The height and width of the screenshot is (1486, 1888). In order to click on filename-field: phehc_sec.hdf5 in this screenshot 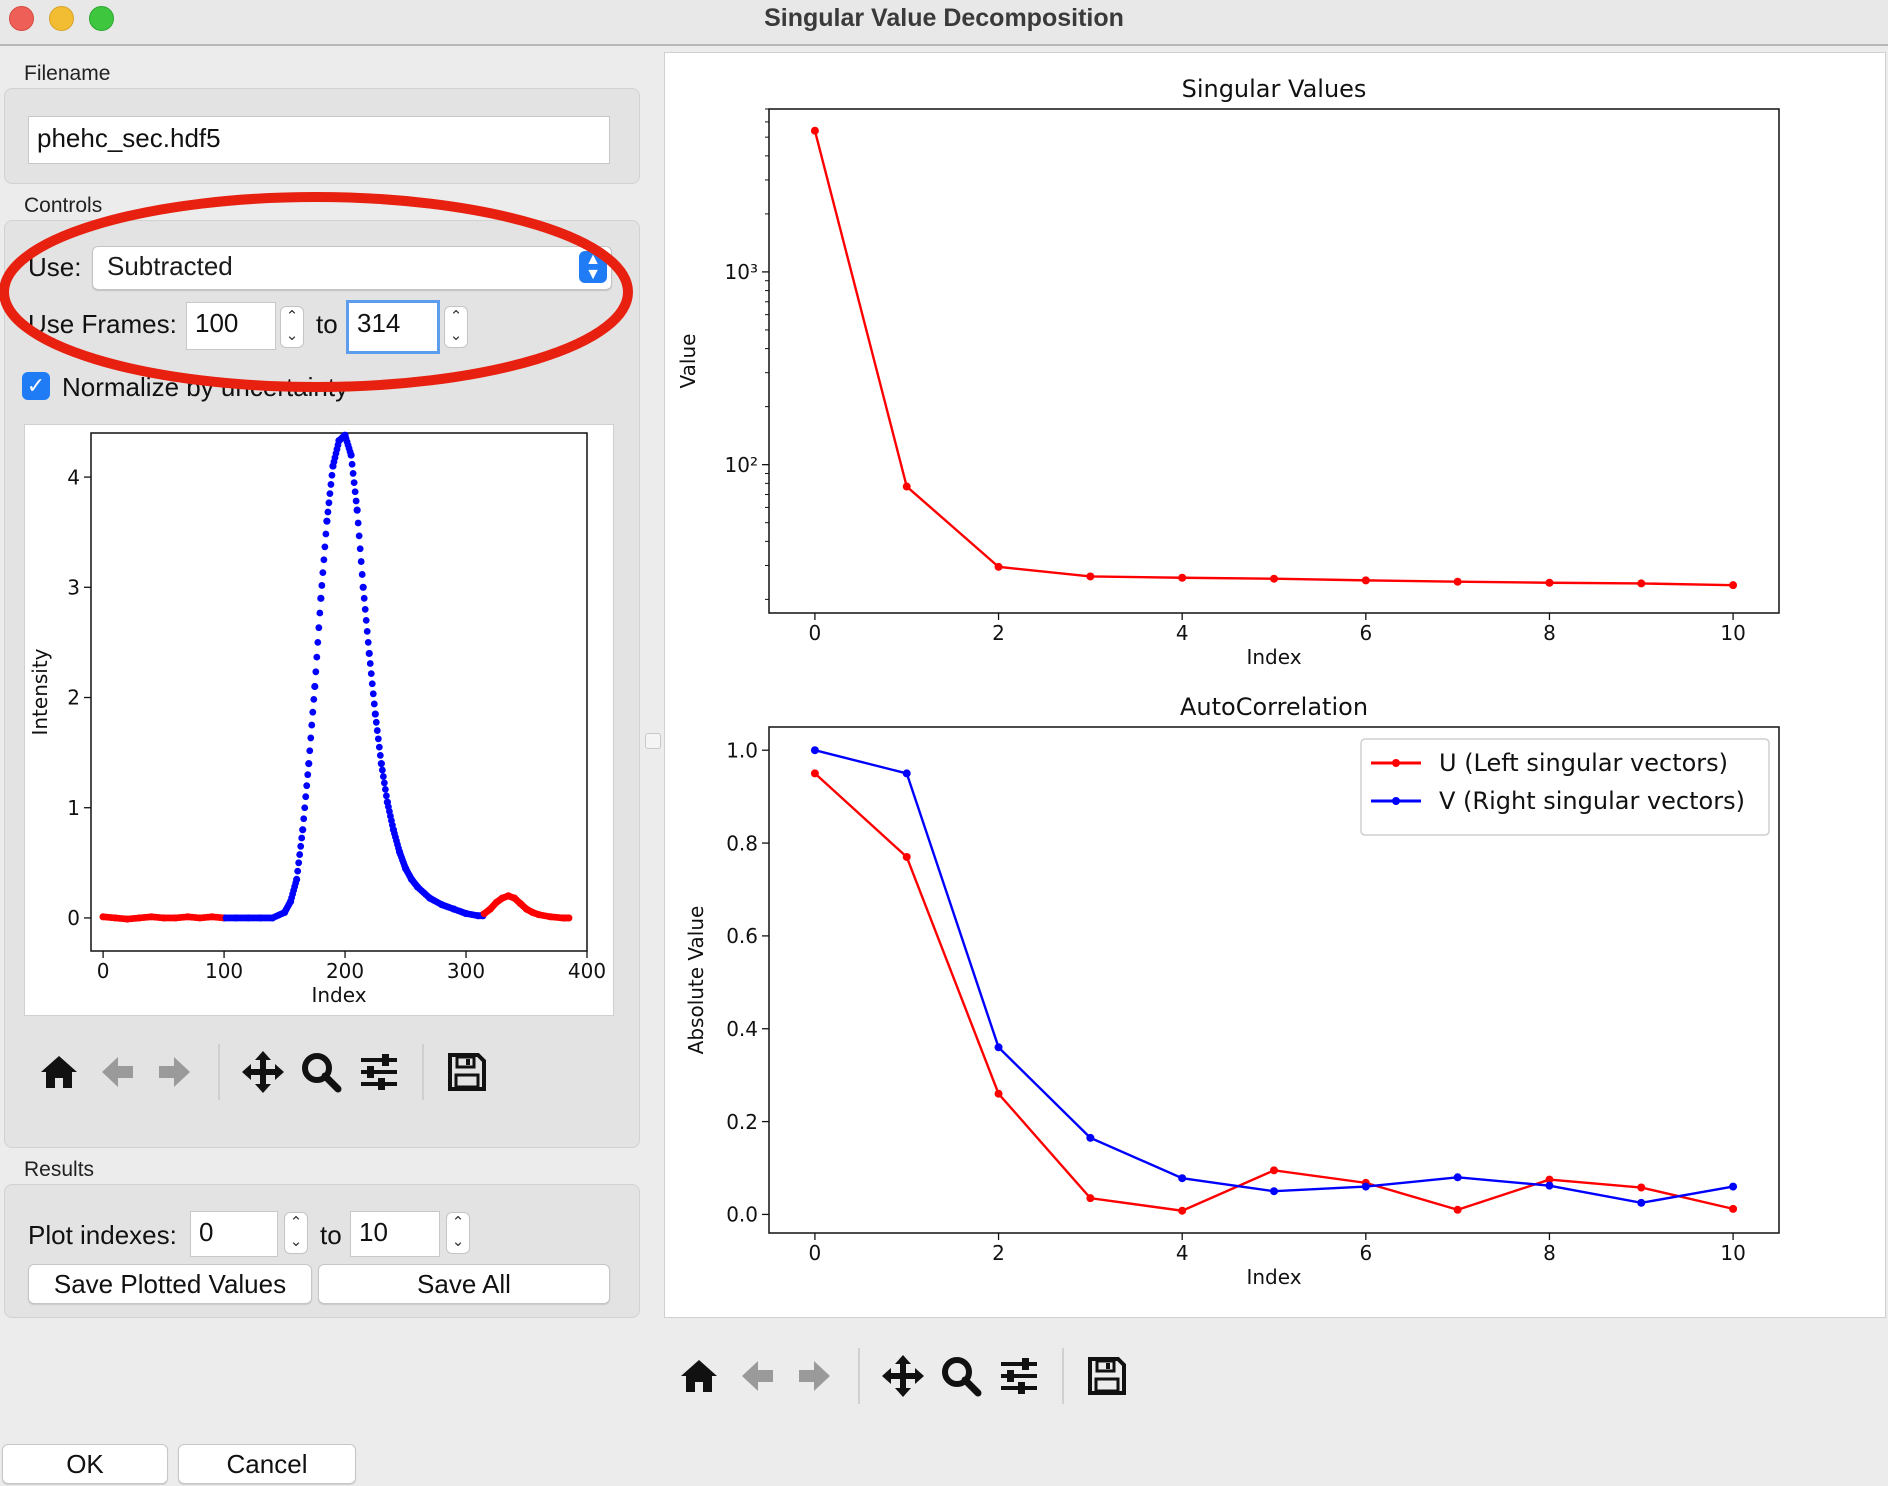, I will do `click(319, 140)`.